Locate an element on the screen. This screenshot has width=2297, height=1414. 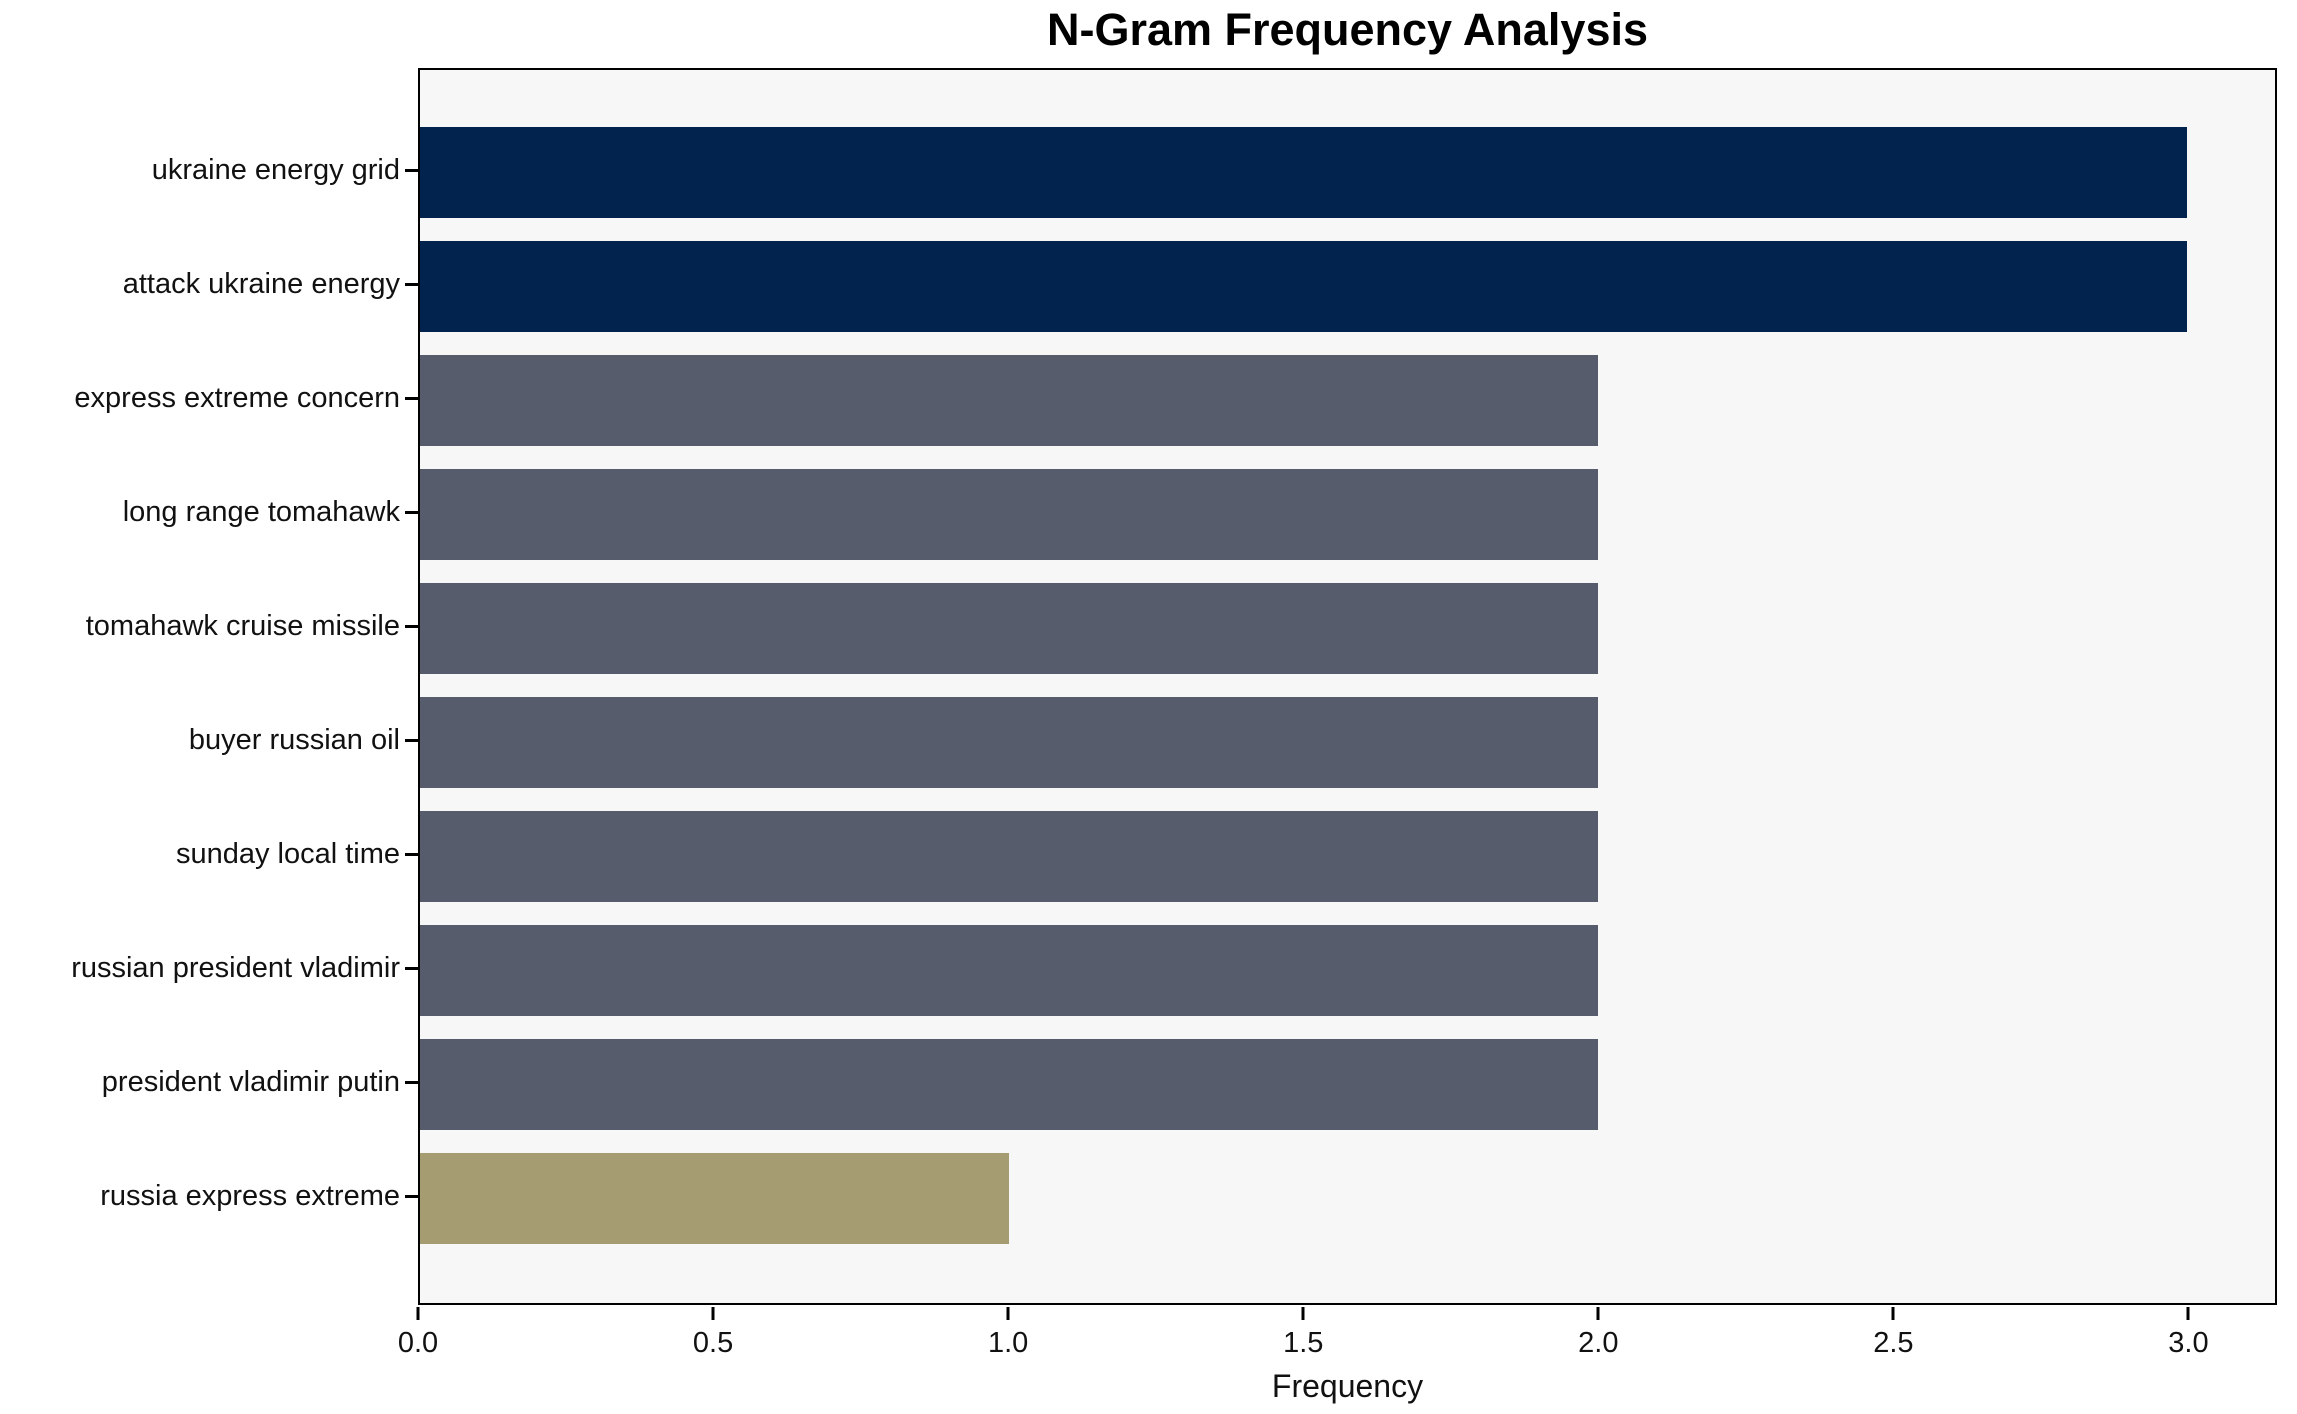
y-tick-label: russian president vladimir is located at coordinates (235, 967).